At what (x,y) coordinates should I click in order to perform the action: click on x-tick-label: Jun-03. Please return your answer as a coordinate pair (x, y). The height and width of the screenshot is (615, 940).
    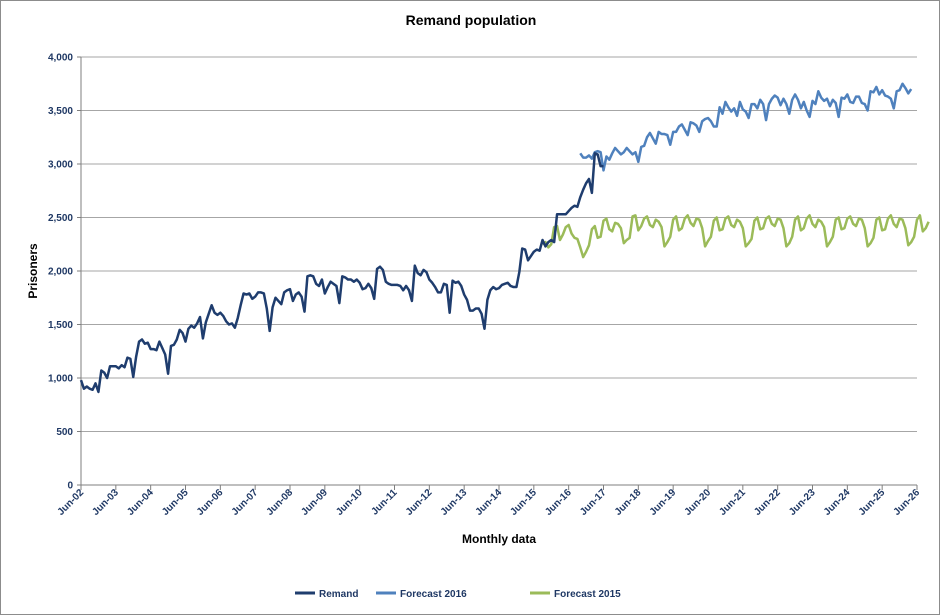
    Looking at the image, I should click on (105, 502).